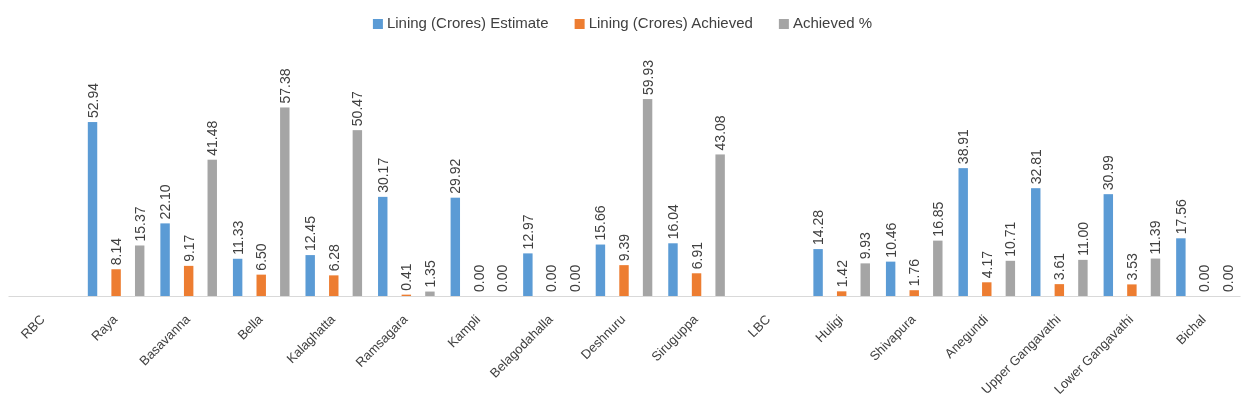 The width and height of the screenshot is (1245, 414). What do you see at coordinates (467, 22) in the screenshot?
I see `legend-label: Lining (Crores) Estimate` at bounding box center [467, 22].